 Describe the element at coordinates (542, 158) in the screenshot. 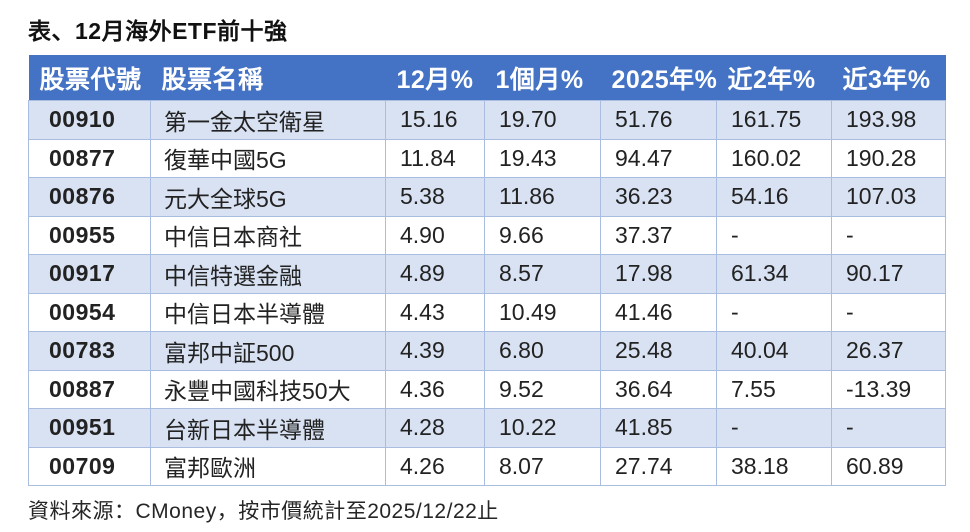

I see `cell-value: 19.43` at that location.